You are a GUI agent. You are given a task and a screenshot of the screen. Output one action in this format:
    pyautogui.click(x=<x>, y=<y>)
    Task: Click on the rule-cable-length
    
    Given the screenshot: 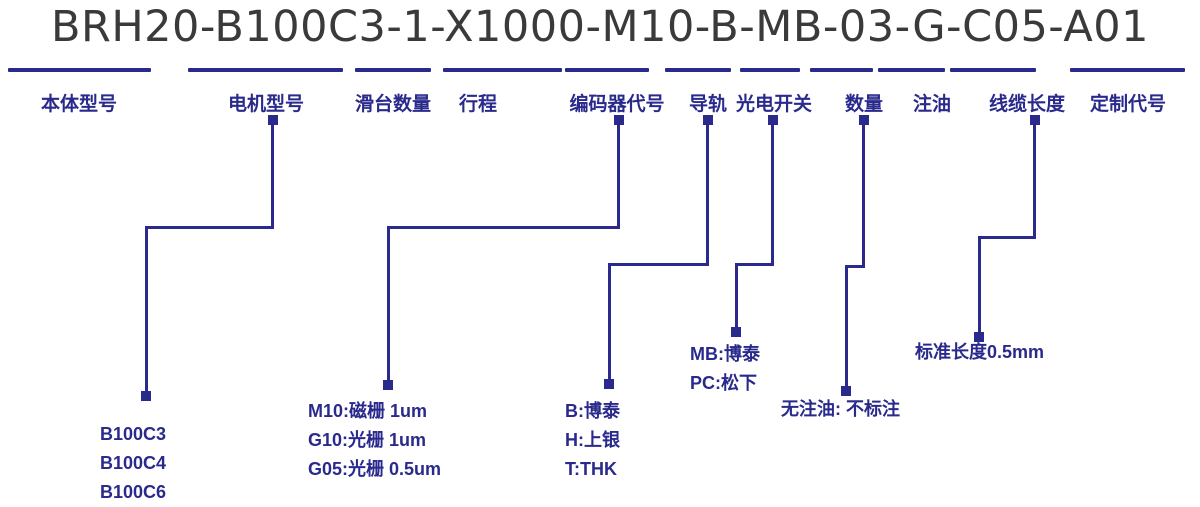 What is the action you would take?
    pyautogui.click(x=993, y=70)
    